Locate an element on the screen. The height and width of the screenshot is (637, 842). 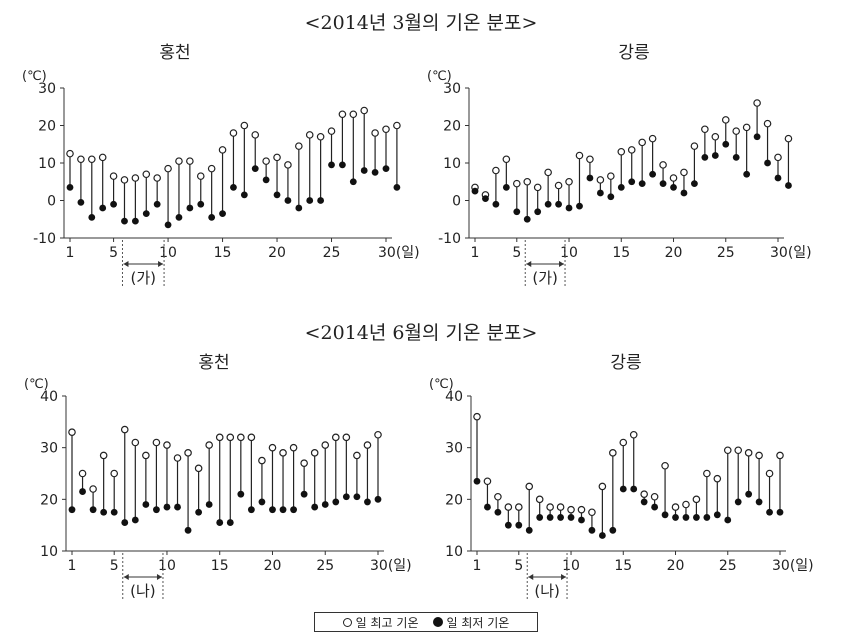
x-tick-label: 25 is located at coordinates (728, 566).